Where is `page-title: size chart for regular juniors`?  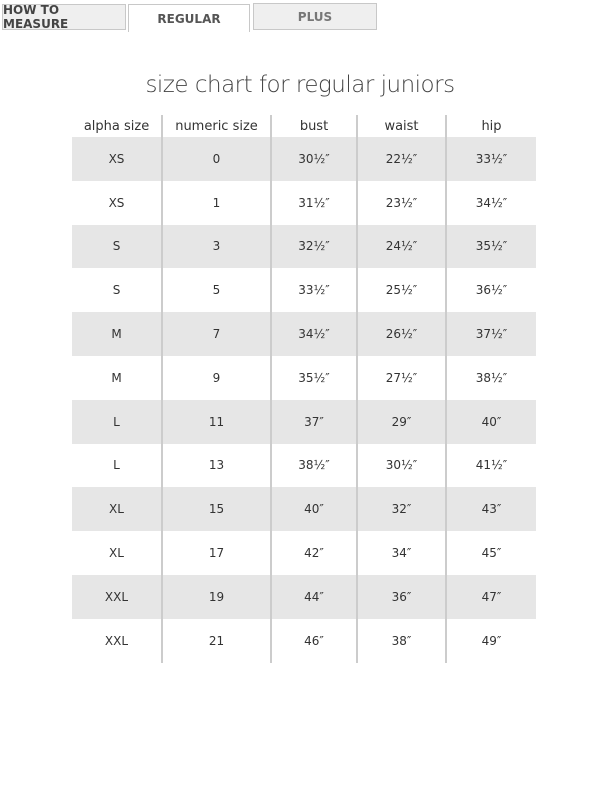
page-title: size chart for regular juniors is located at coordinates (300, 85).